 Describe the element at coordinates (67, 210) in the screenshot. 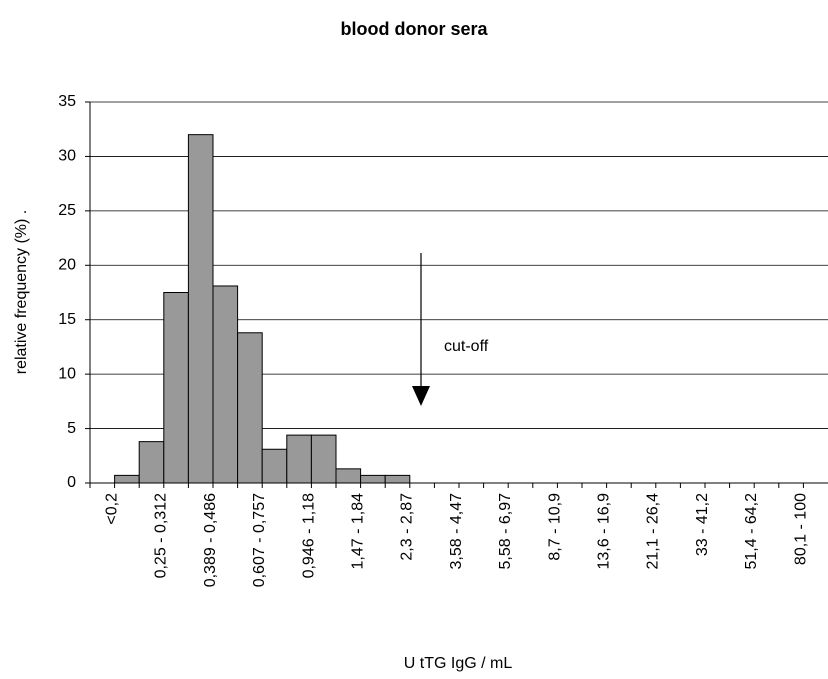

I see `y-tick-label: 25` at that location.